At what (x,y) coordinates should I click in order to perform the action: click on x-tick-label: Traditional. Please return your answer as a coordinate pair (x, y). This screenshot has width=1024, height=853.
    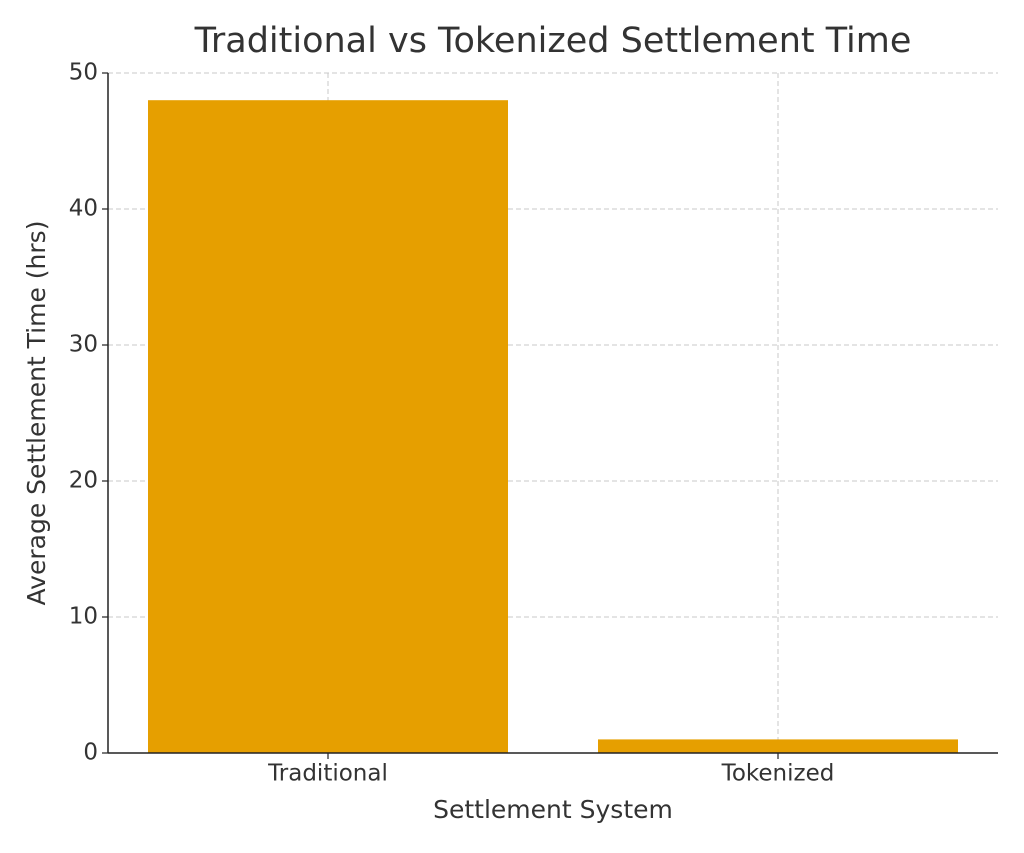
    Looking at the image, I should click on (327, 774).